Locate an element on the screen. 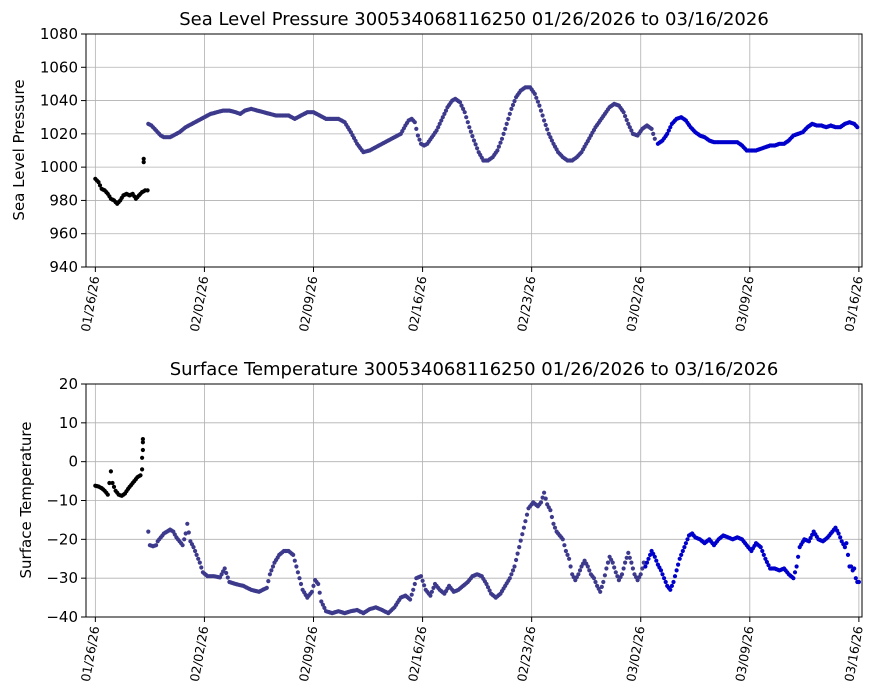 Image resolution: width=870 pixels, height=700 pixels. x-tick-label: 03/09/26 is located at coordinates (744, 304).